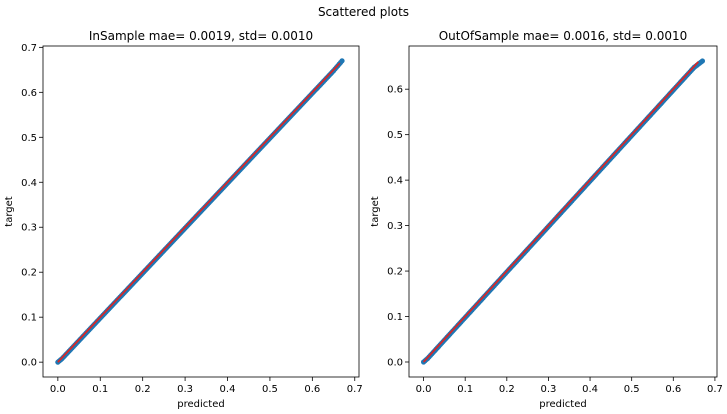 Image resolution: width=727 pixels, height=414 pixels. What do you see at coordinates (29, 48) in the screenshot?
I see `y-tick-label: 0.7` at bounding box center [29, 48].